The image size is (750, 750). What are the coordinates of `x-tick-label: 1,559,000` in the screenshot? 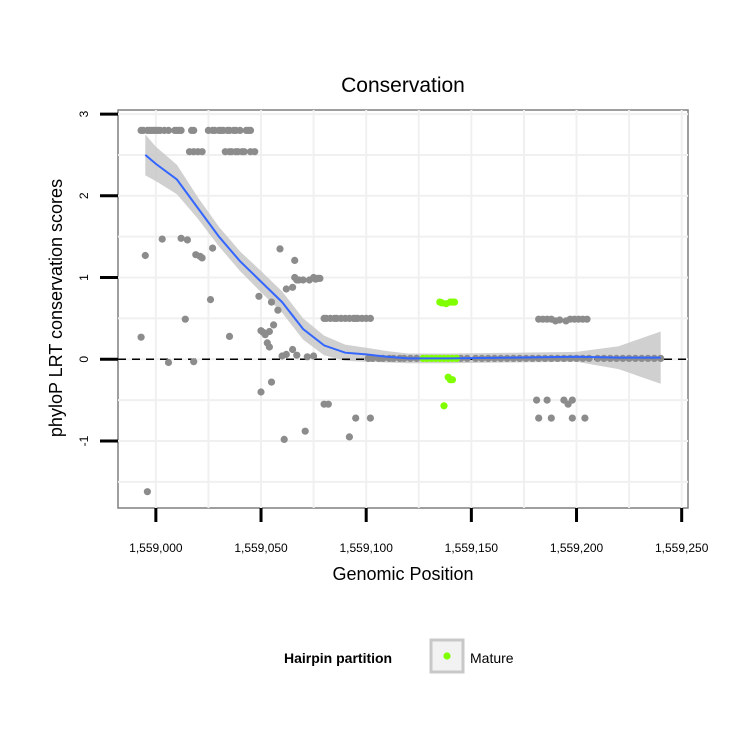 It's located at (156, 548).